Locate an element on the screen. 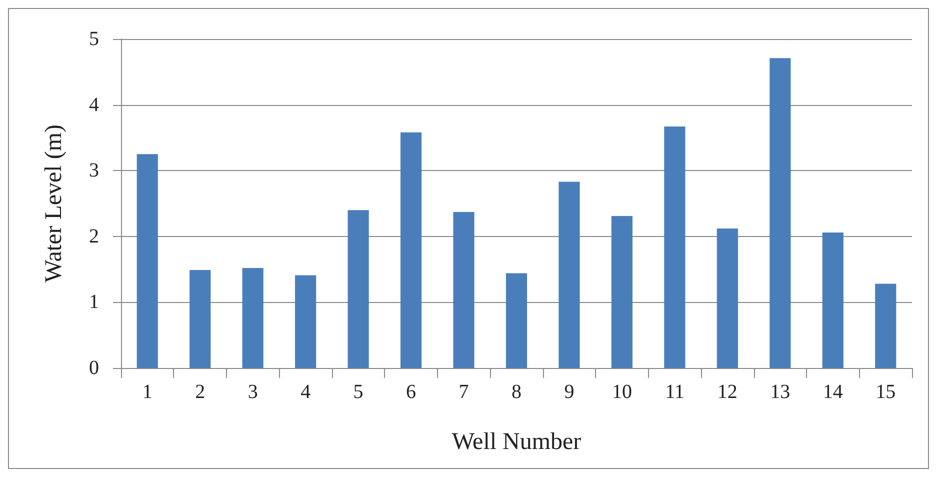 The height and width of the screenshot is (481, 941). y-tick-label: 0 is located at coordinates (94, 368).